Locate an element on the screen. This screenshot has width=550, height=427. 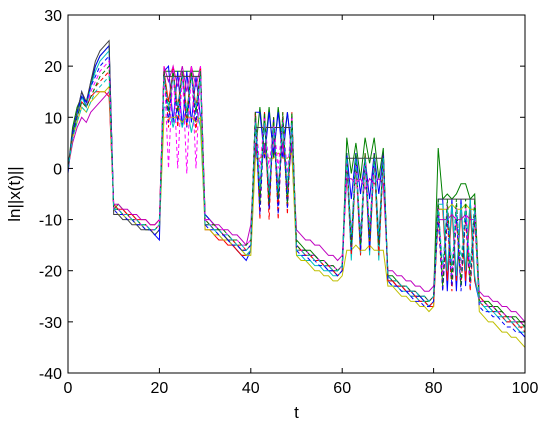
y-tick-label: 0 is located at coordinates (57, 169).